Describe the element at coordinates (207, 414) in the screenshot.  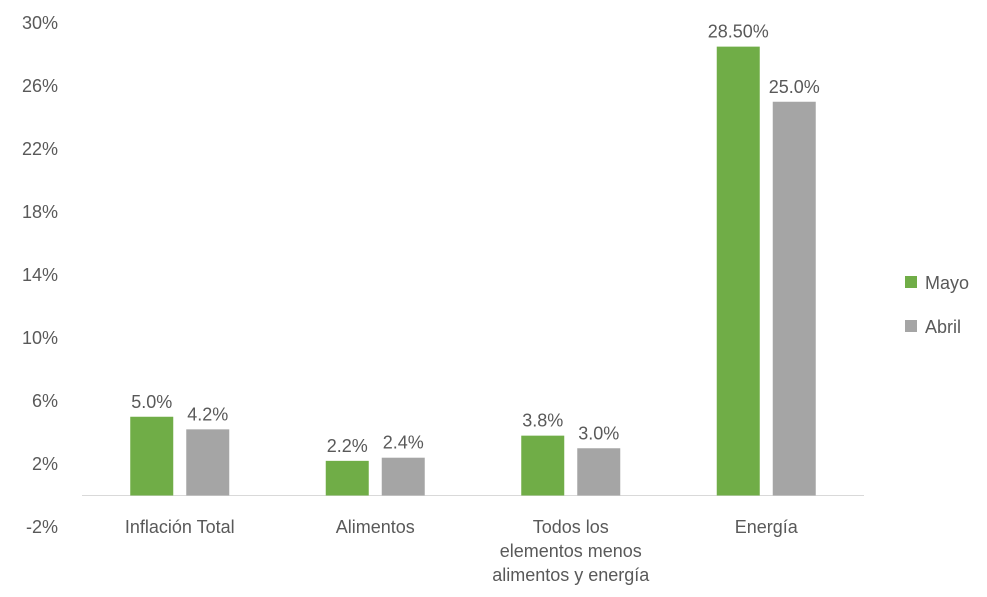
I see `data-label: 4.2%` at that location.